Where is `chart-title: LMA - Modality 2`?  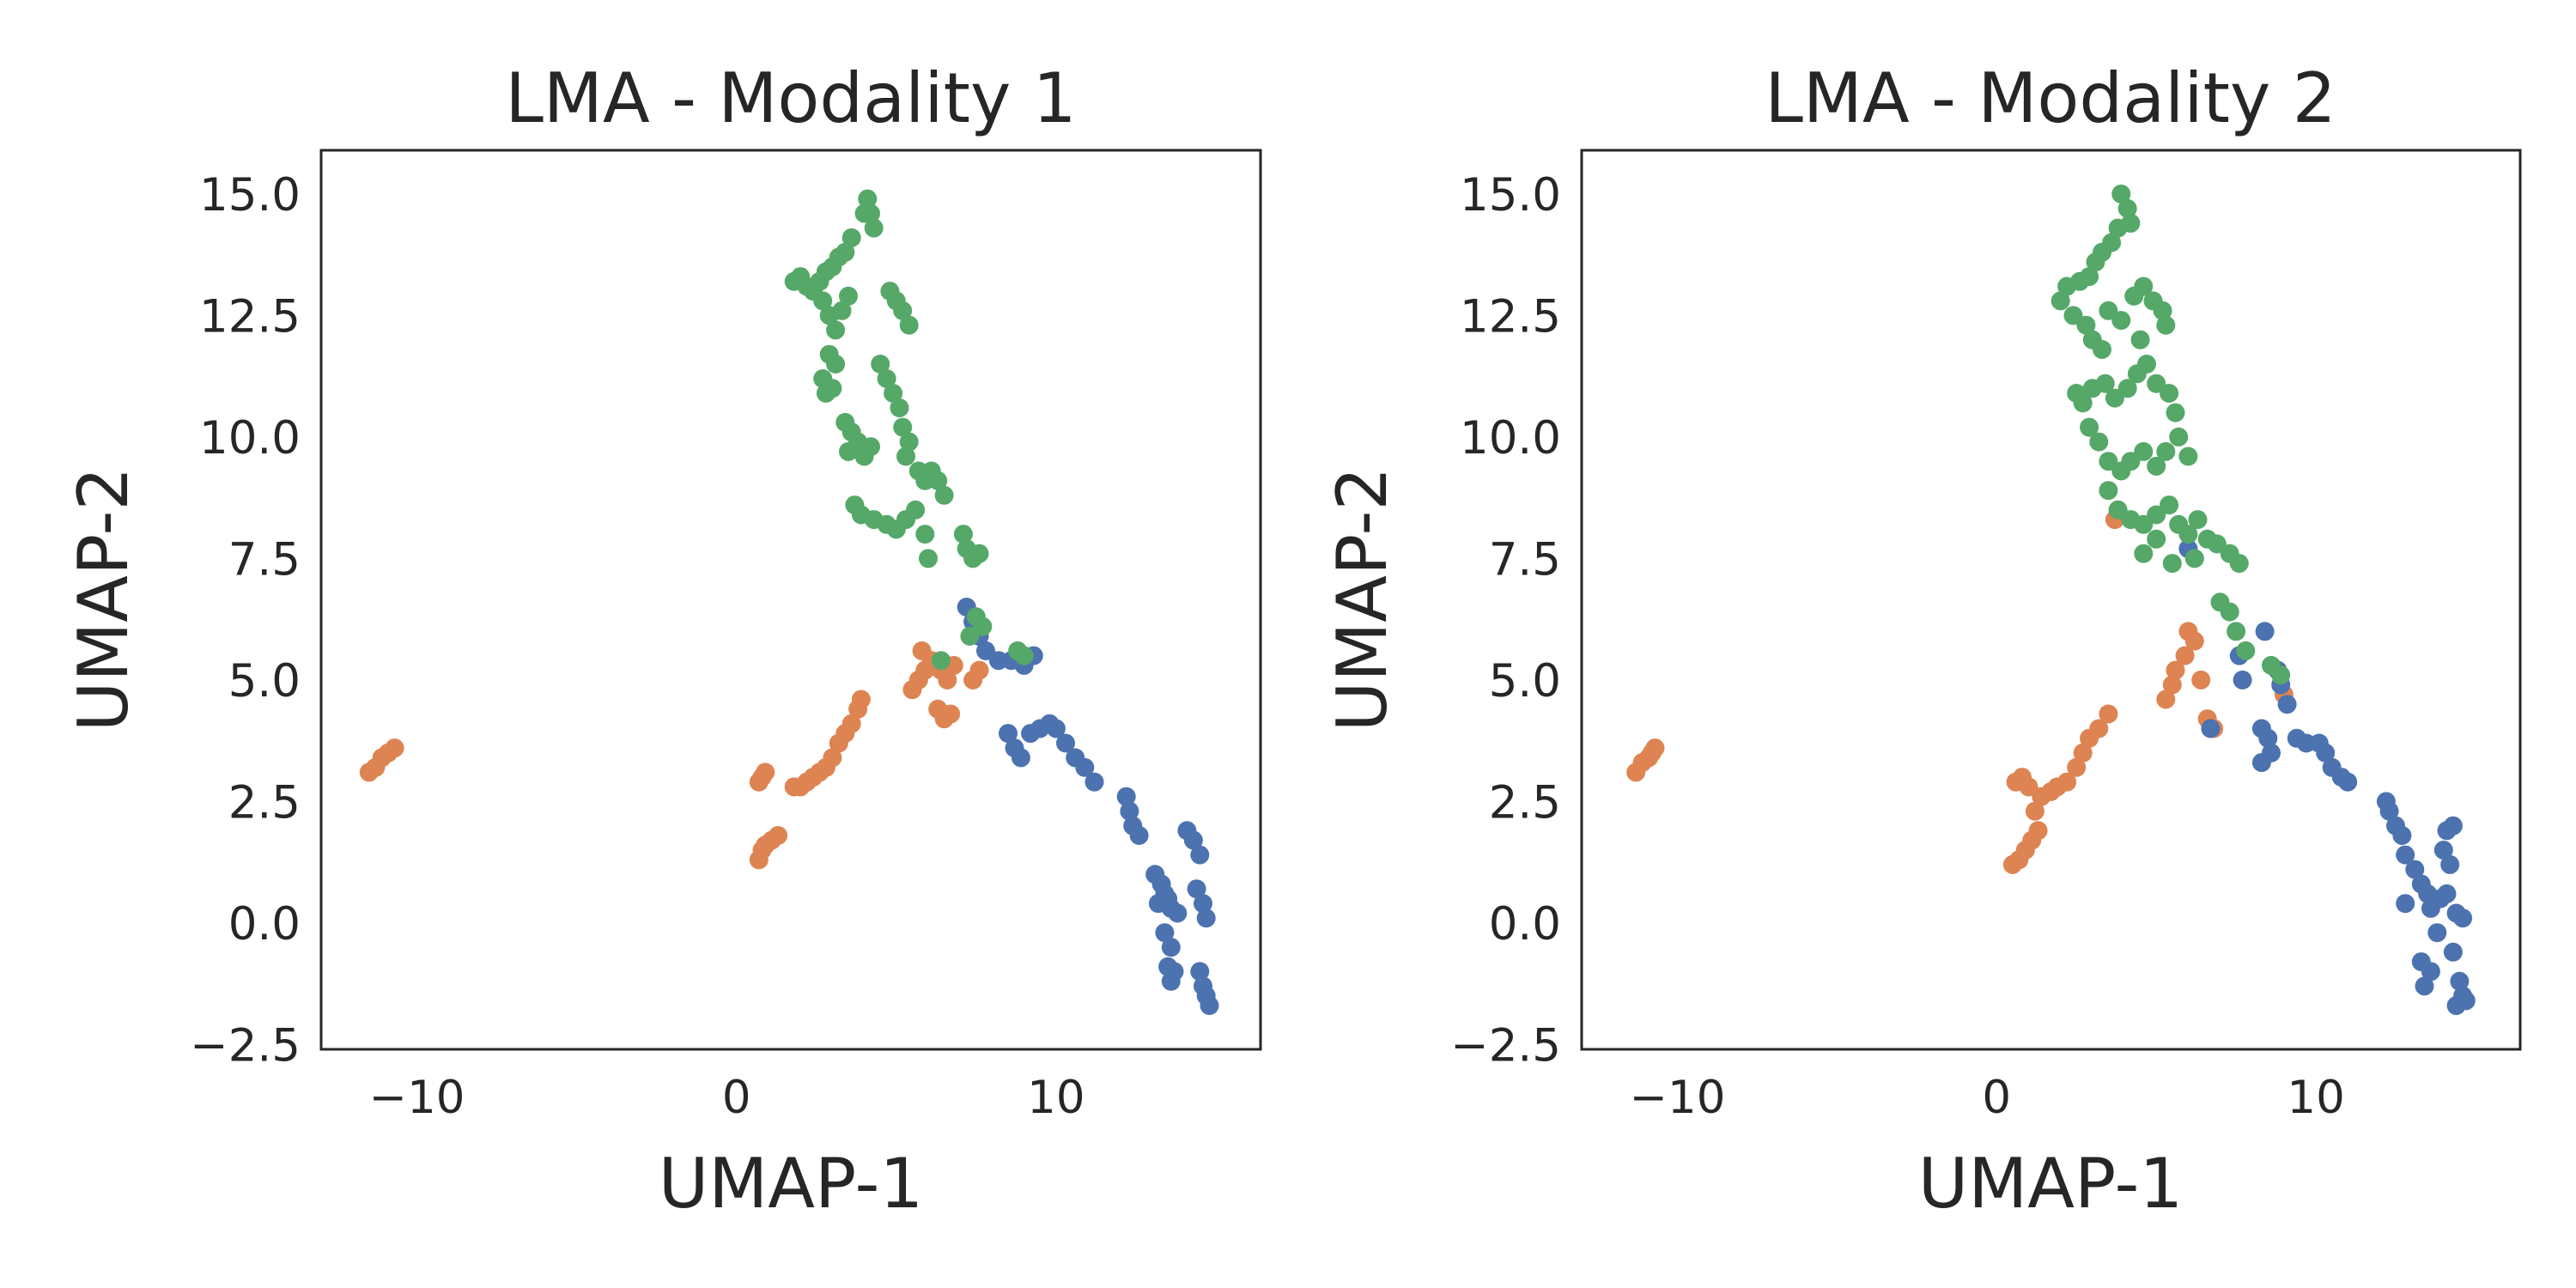
chart-title: LMA - Modality 2 is located at coordinates (2050, 98).